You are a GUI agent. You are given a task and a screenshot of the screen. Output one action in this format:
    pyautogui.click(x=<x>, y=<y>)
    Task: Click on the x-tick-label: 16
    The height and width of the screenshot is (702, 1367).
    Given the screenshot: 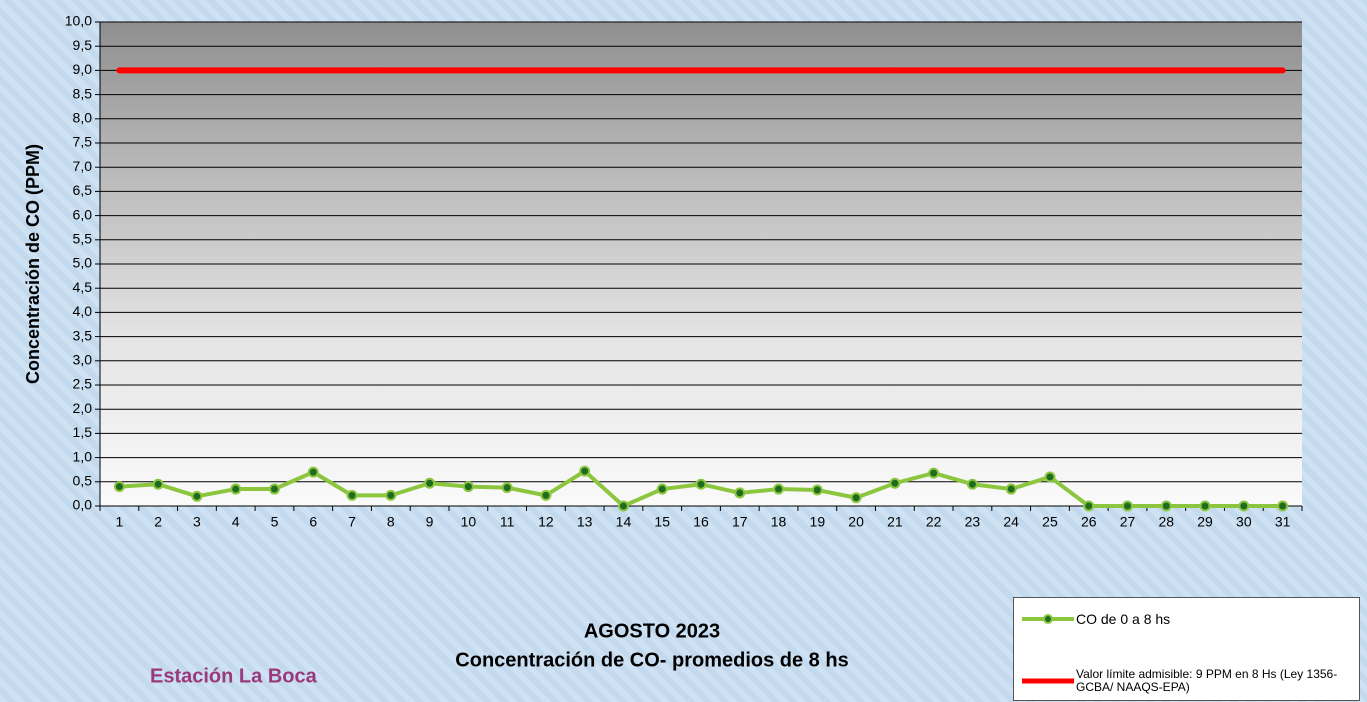 What is the action you would take?
    pyautogui.click(x=701, y=522)
    